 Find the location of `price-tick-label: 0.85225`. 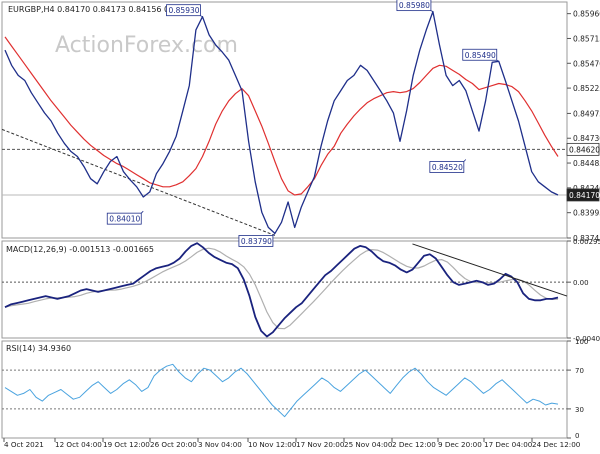

price-tick-label: 0.85225 is located at coordinates (586, 88).